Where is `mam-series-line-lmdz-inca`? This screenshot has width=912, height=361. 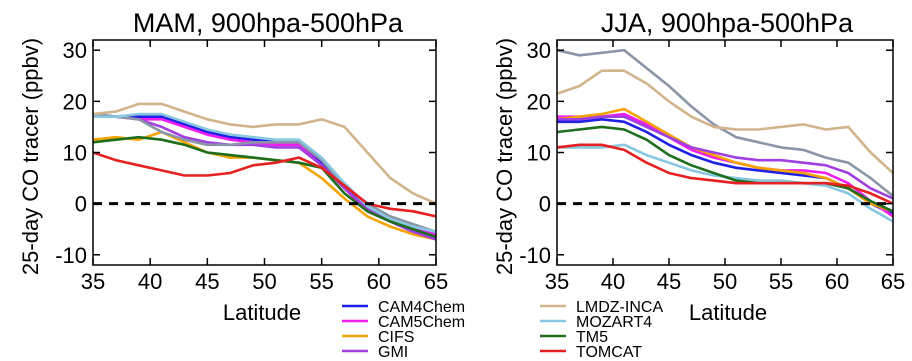
mam-series-line-lmdz-inca is located at coordinates (264, 153).